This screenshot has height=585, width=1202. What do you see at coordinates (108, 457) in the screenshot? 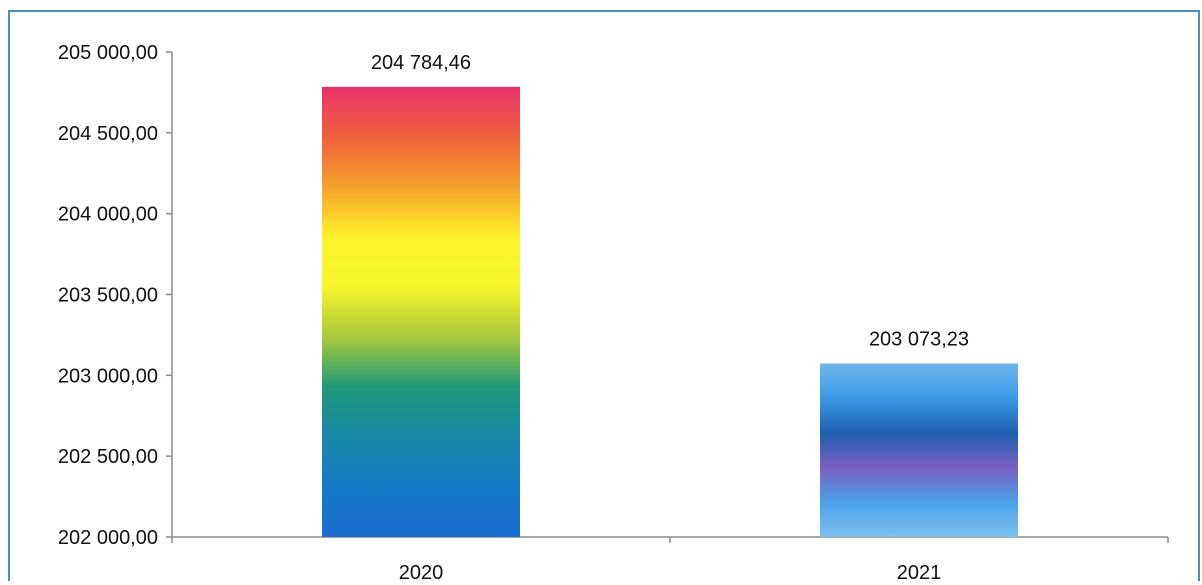
I see `y-tick-label: 202 500,00` at bounding box center [108, 457].